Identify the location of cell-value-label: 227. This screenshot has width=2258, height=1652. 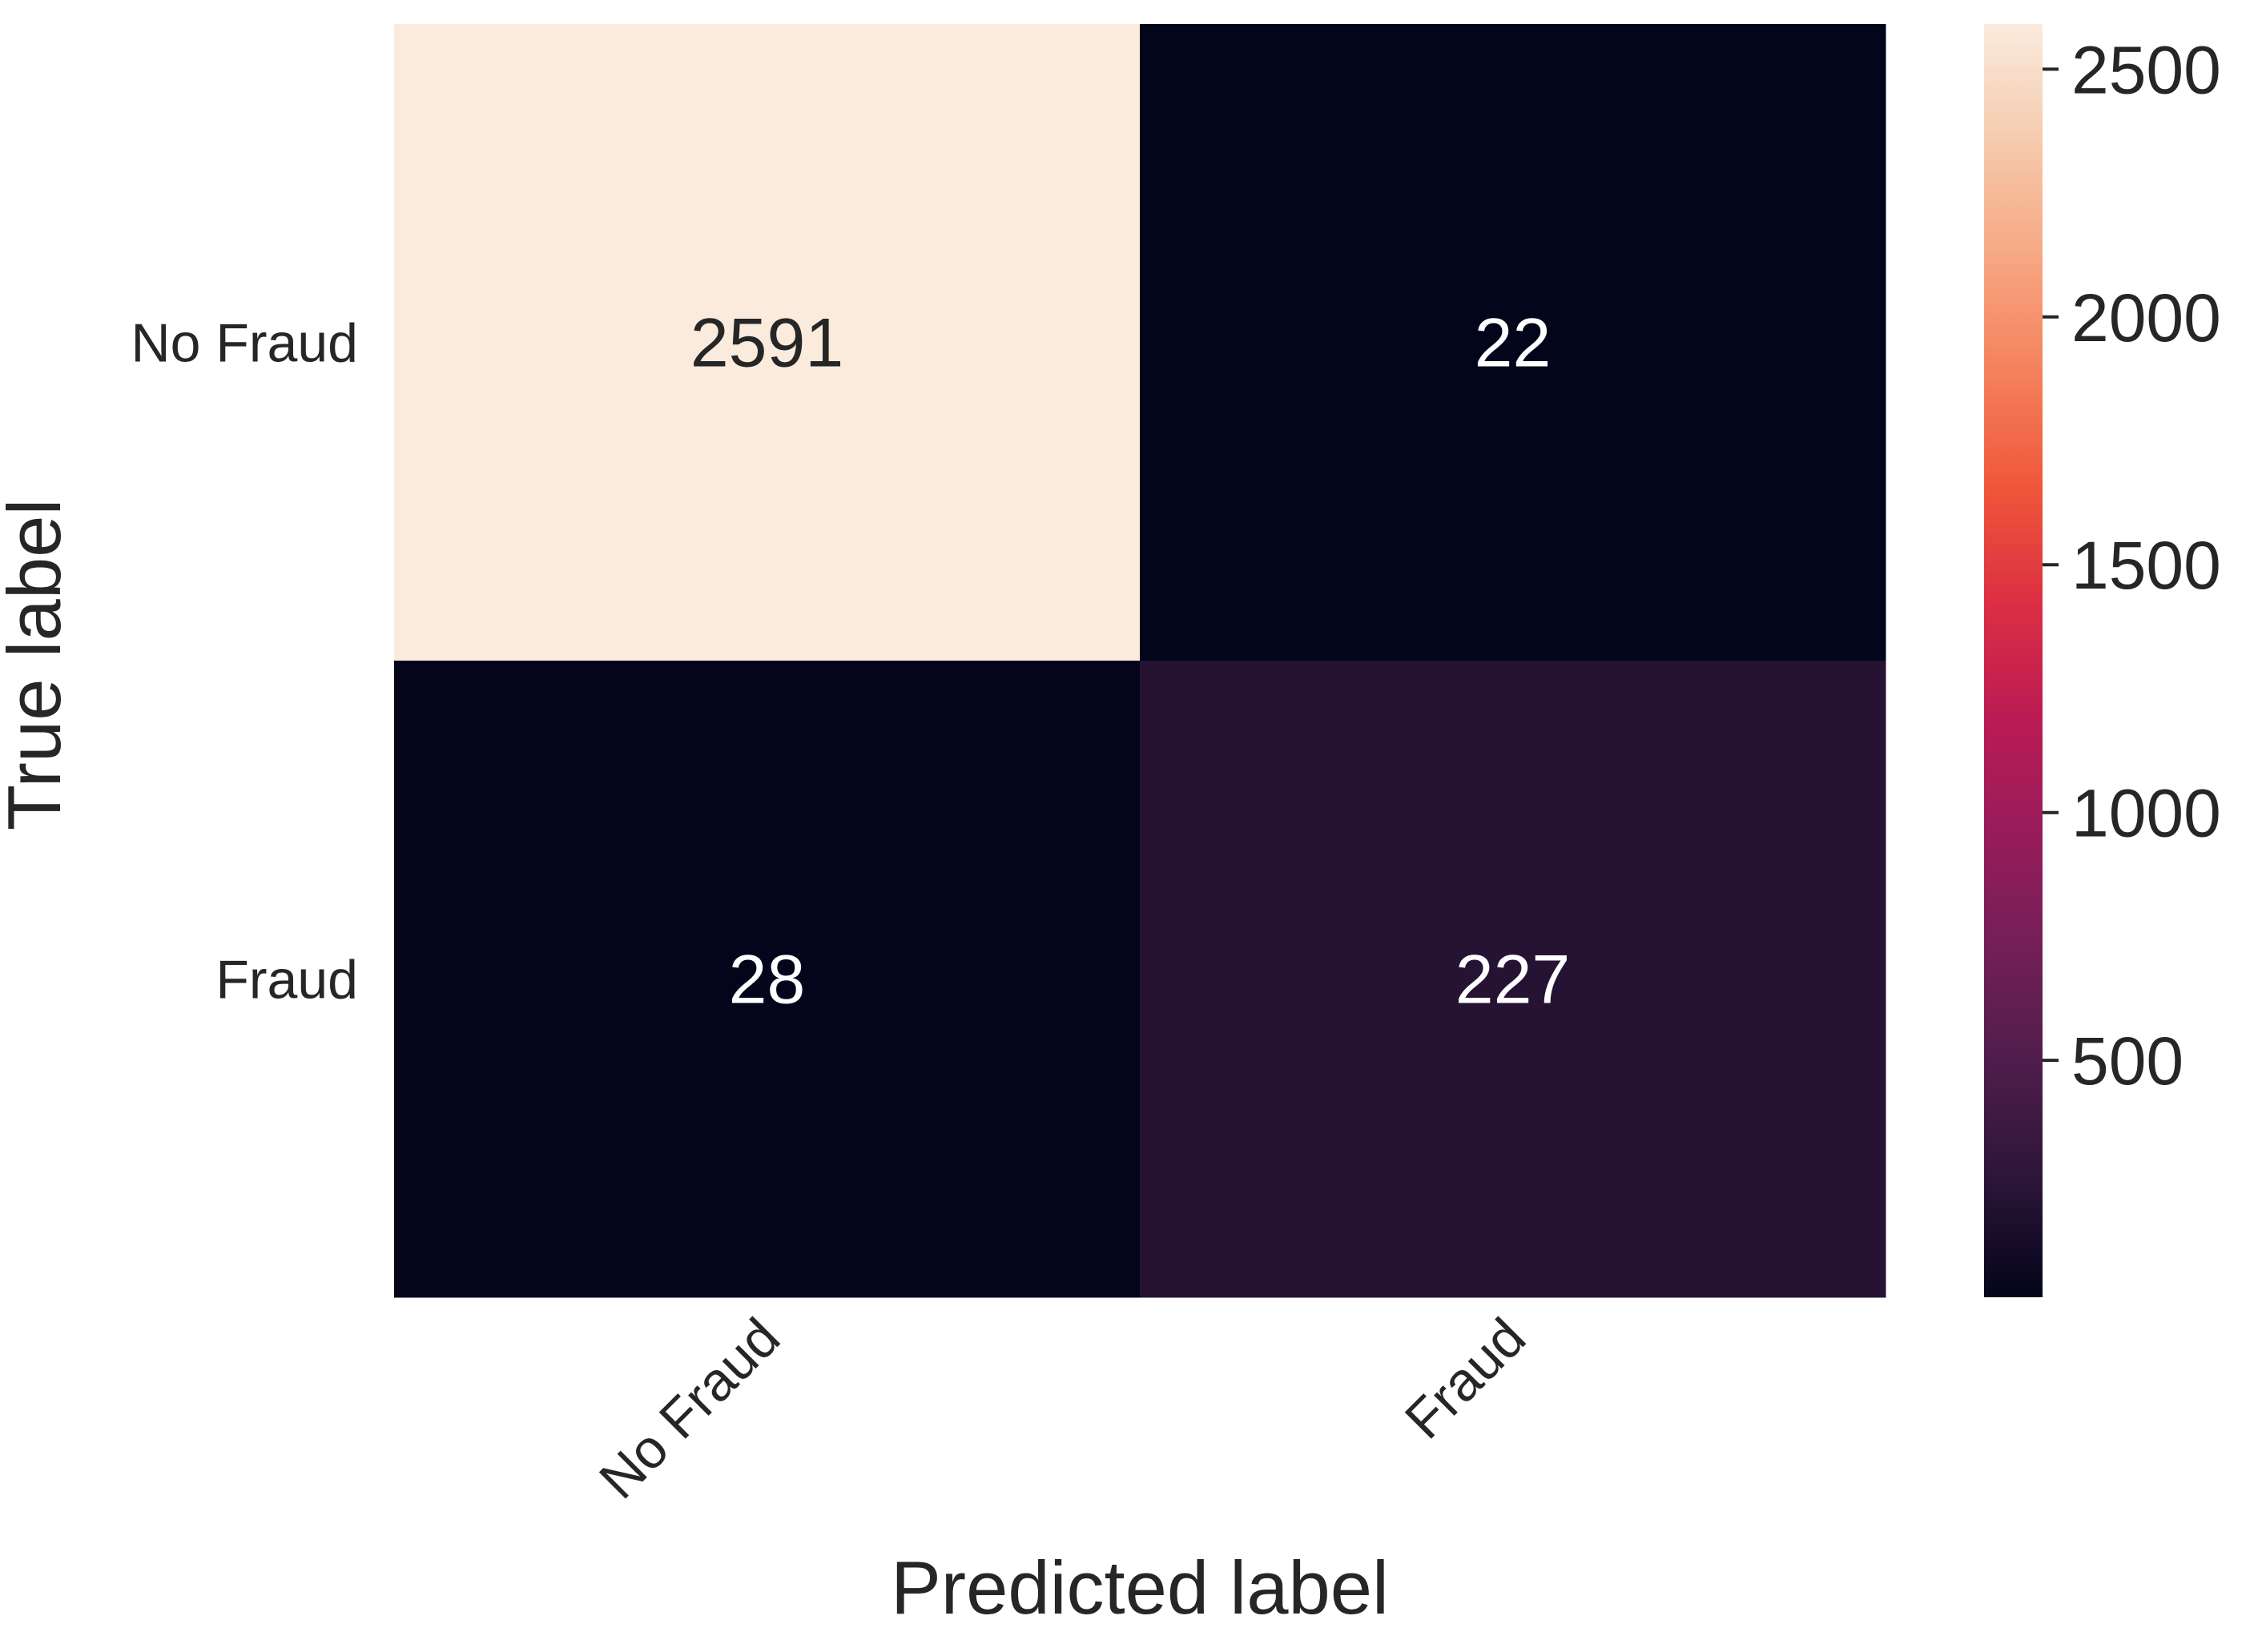
(1513, 980).